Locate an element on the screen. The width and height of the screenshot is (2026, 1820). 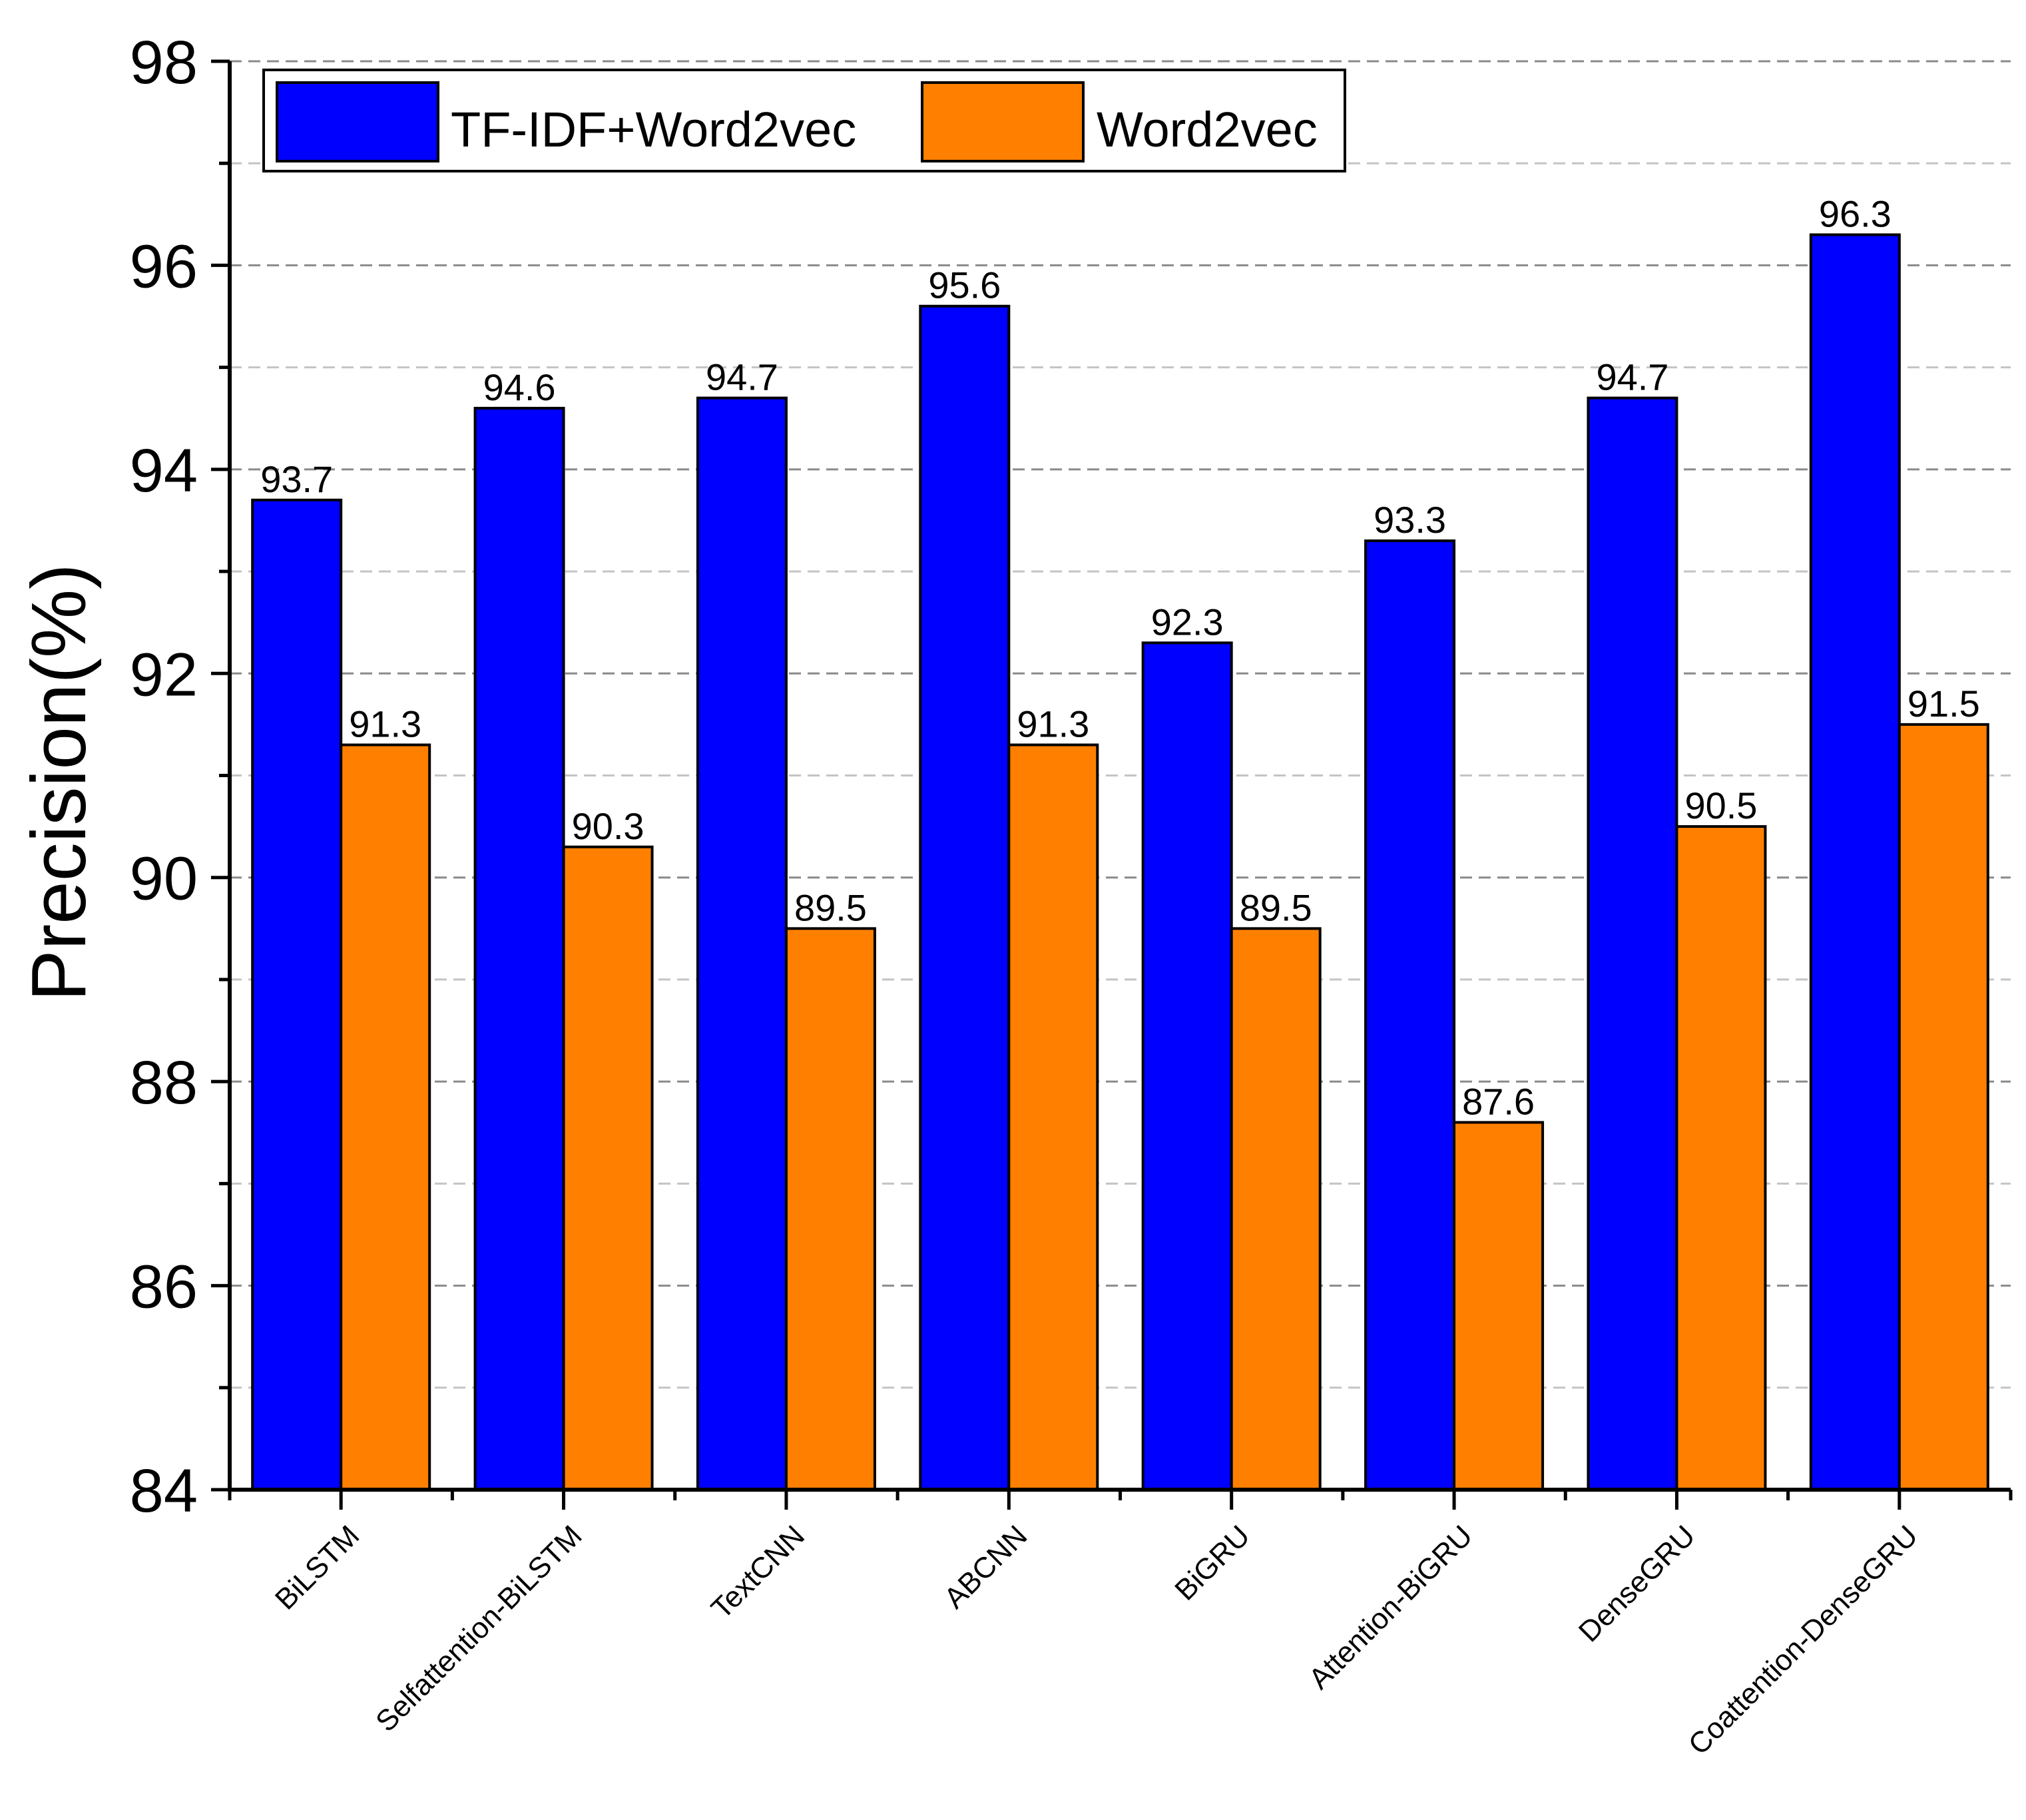
legend-box is located at coordinates (804, 121).